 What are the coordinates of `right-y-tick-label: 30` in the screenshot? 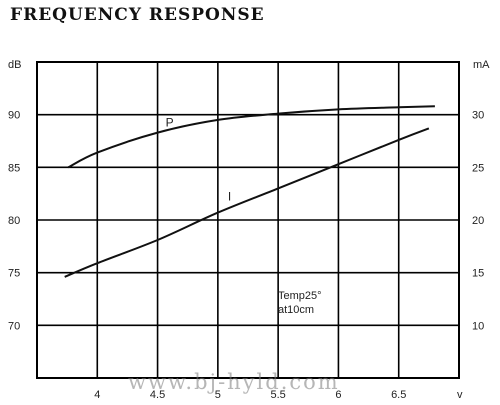 It's located at (478, 116).